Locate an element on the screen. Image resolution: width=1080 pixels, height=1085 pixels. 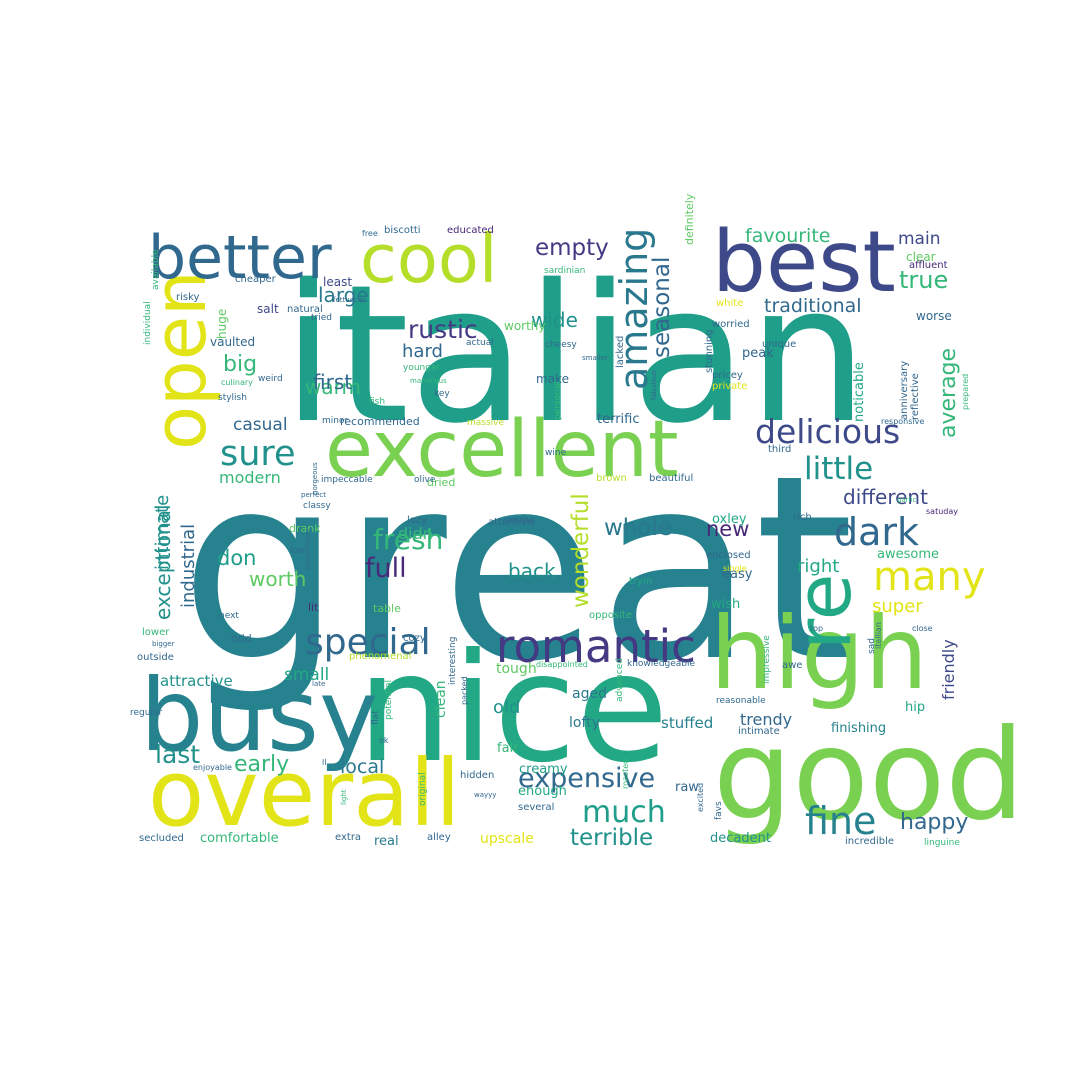
word-smaller: smaller is located at coordinates (595, 358).